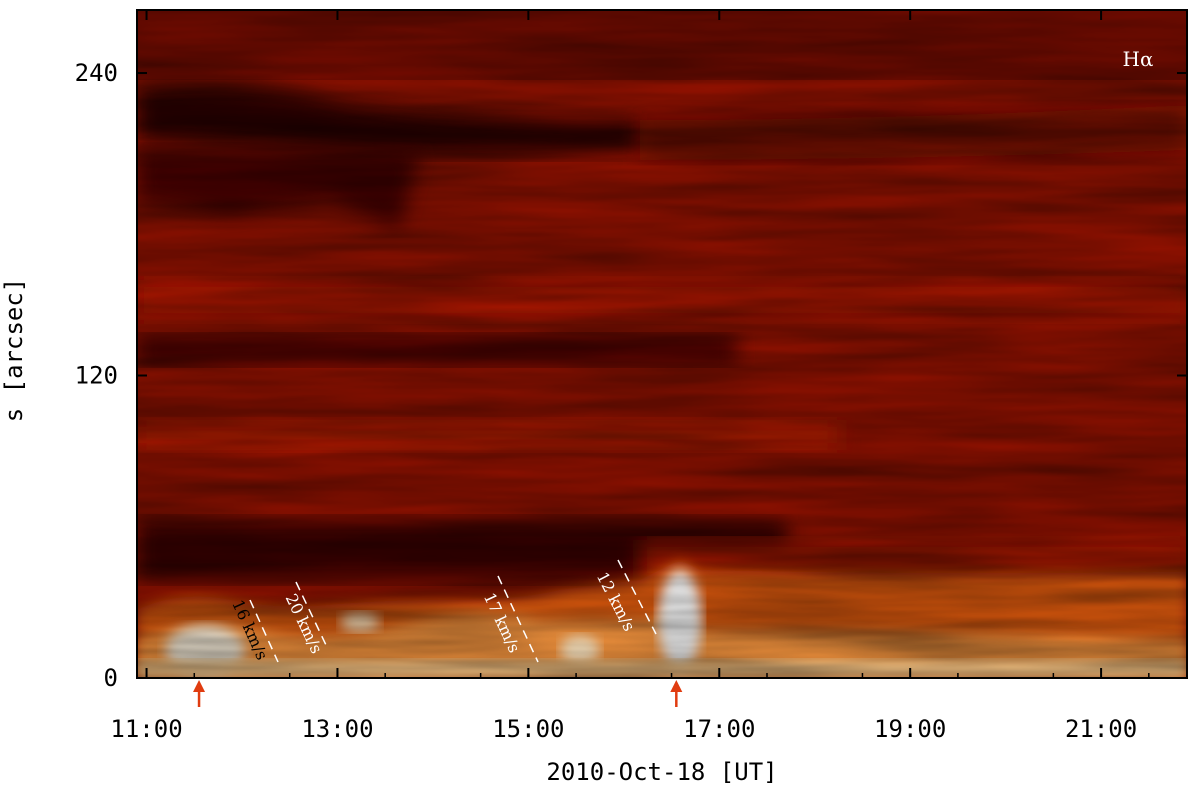 This screenshot has height=791, width=1200. I want to click on panel-label: Hα, so click(1138, 59).